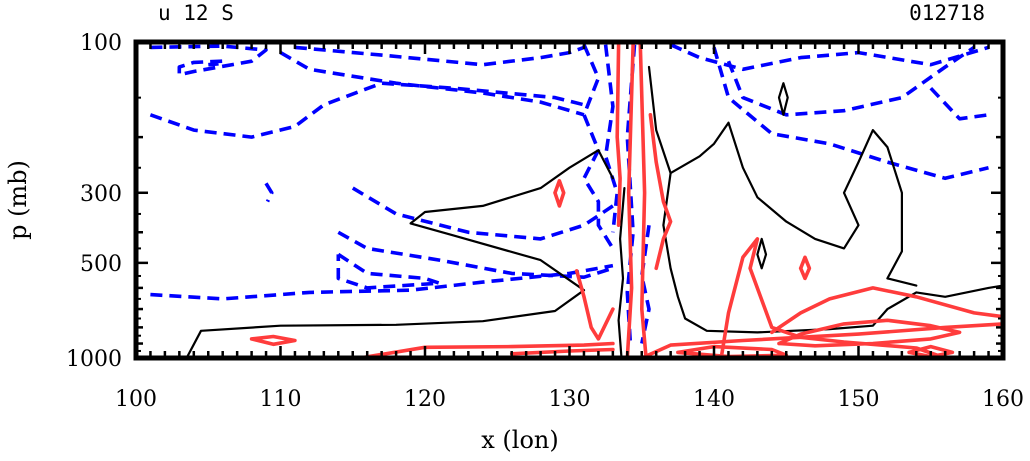  What do you see at coordinates (859, 399) in the screenshot?
I see `x-tick-label: 150` at bounding box center [859, 399].